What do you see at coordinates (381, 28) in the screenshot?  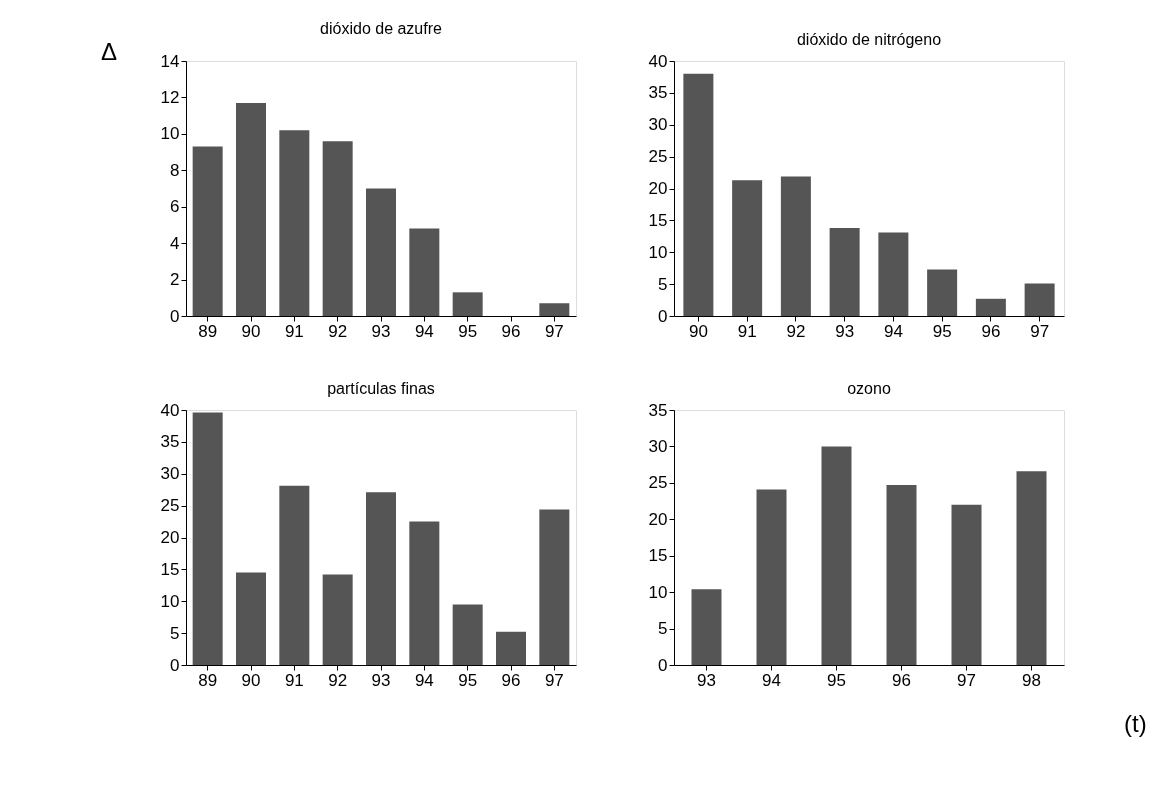 I see `chart-title: dióxido de azufre` at bounding box center [381, 28].